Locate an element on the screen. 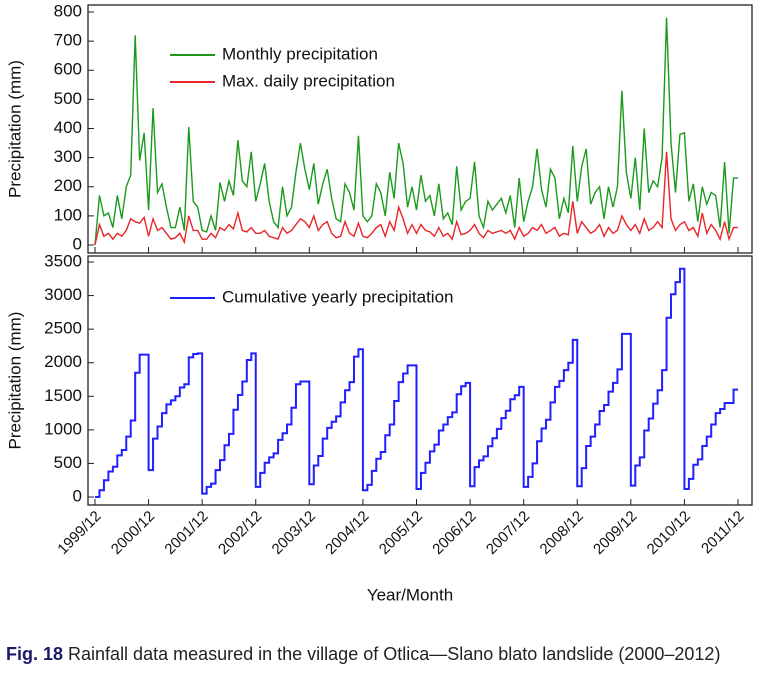  y-tick-label: 600 is located at coordinates (68, 69).